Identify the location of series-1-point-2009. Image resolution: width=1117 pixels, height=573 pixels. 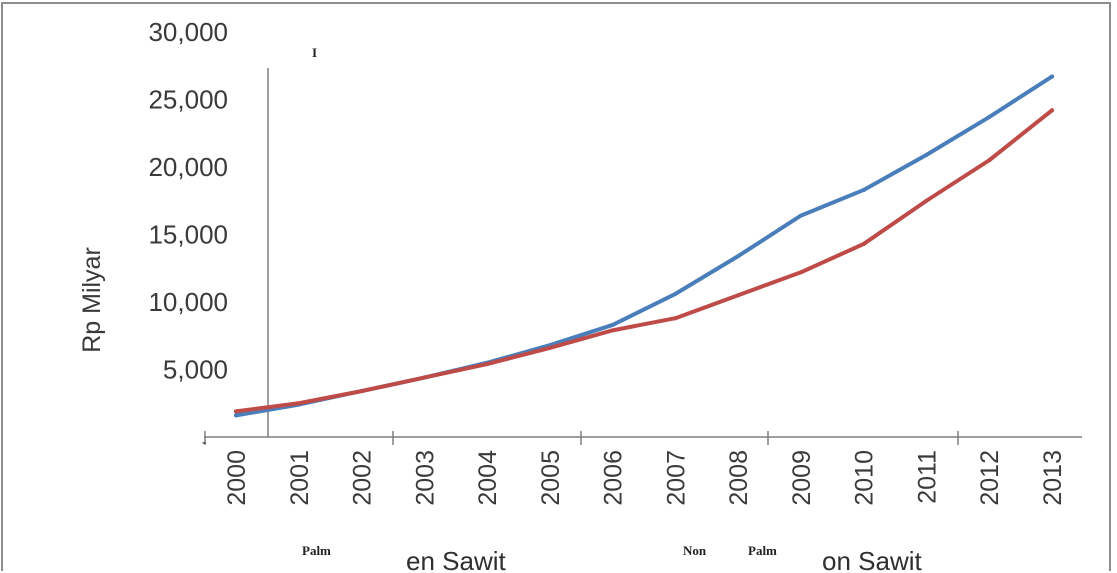
(800, 272).